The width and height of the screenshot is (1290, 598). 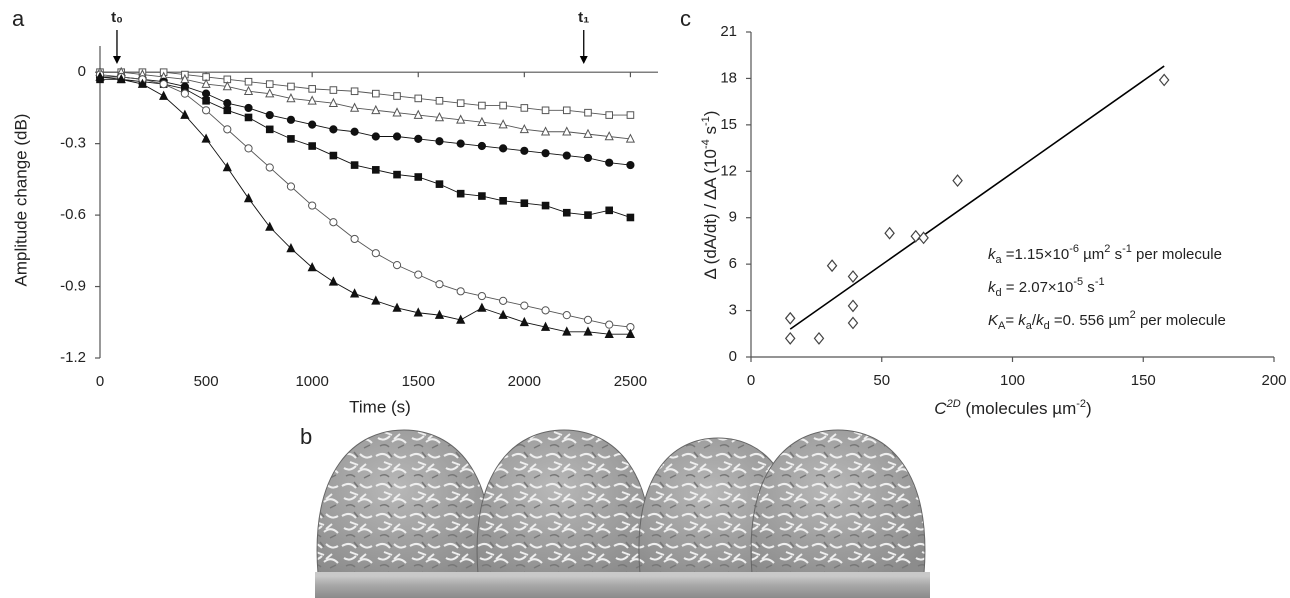 What do you see at coordinates (1002, 326) in the screenshot?
I see `annotation-part: A` at bounding box center [1002, 326].